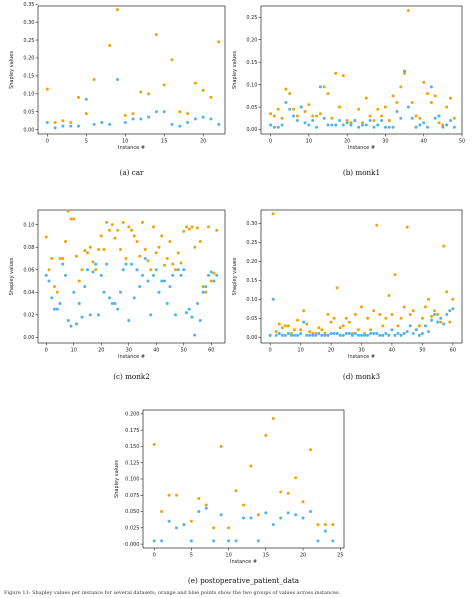 The image size is (474, 598). What do you see at coordinates (28, 248) in the screenshot?
I see `y-tick-label: 0.08` at bounding box center [28, 248].